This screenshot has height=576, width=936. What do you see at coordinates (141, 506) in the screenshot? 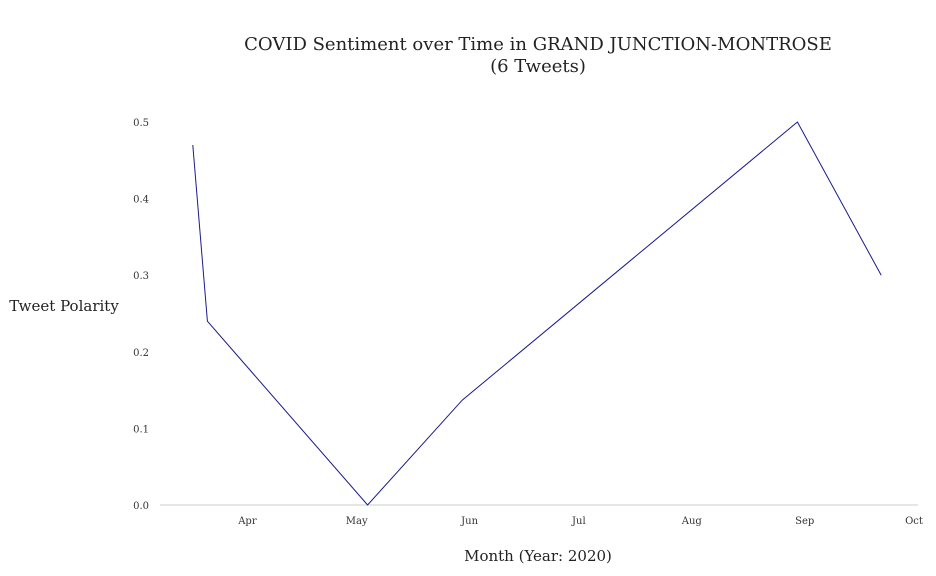
I see `y-tick-label: 0.0` at bounding box center [141, 506].